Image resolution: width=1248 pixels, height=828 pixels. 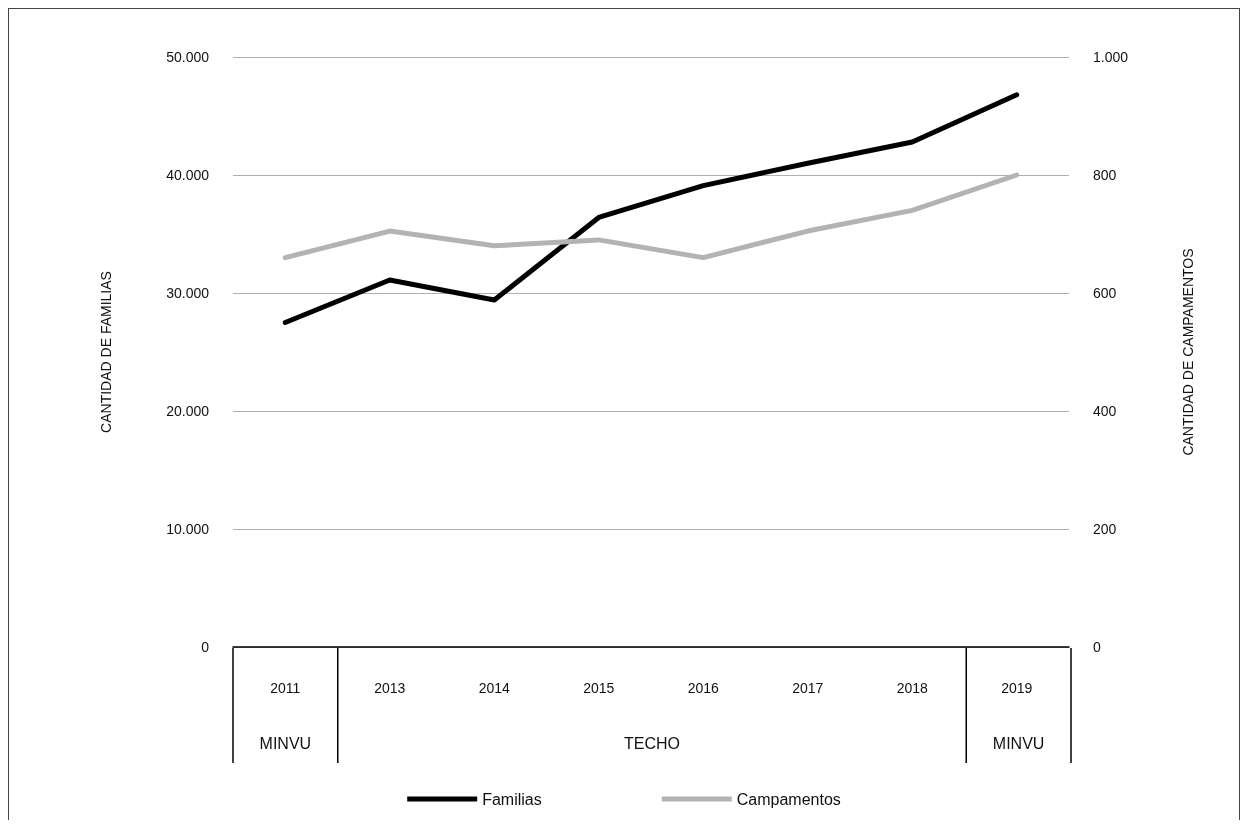 I want to click on x-tick-label: 2019, so click(x=1017, y=688).